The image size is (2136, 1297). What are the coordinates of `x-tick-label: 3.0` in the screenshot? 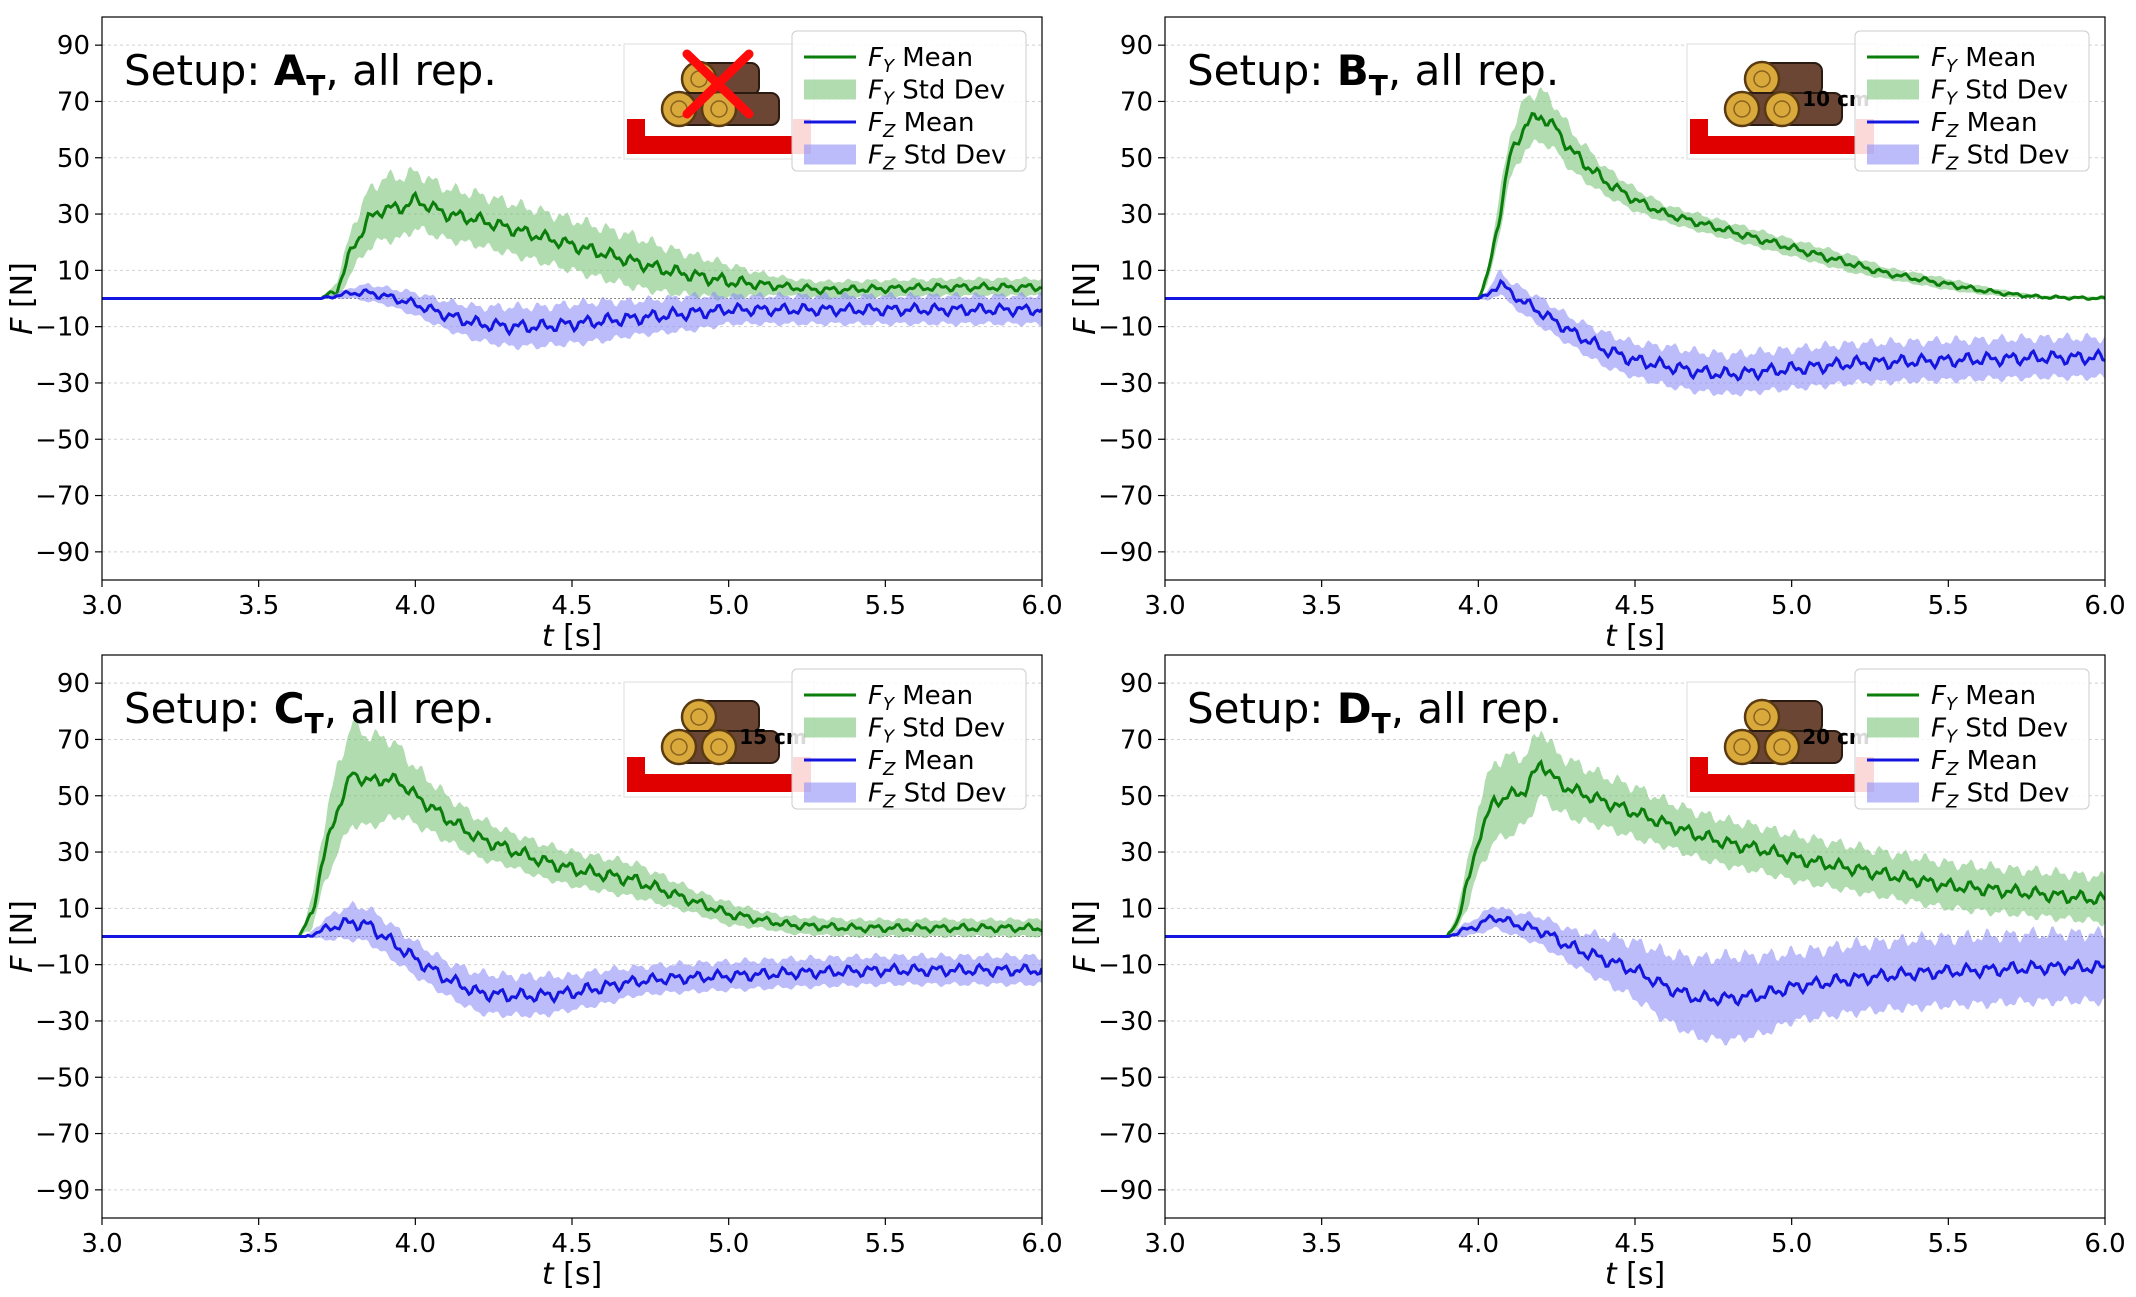 It's located at (1164, 1244).